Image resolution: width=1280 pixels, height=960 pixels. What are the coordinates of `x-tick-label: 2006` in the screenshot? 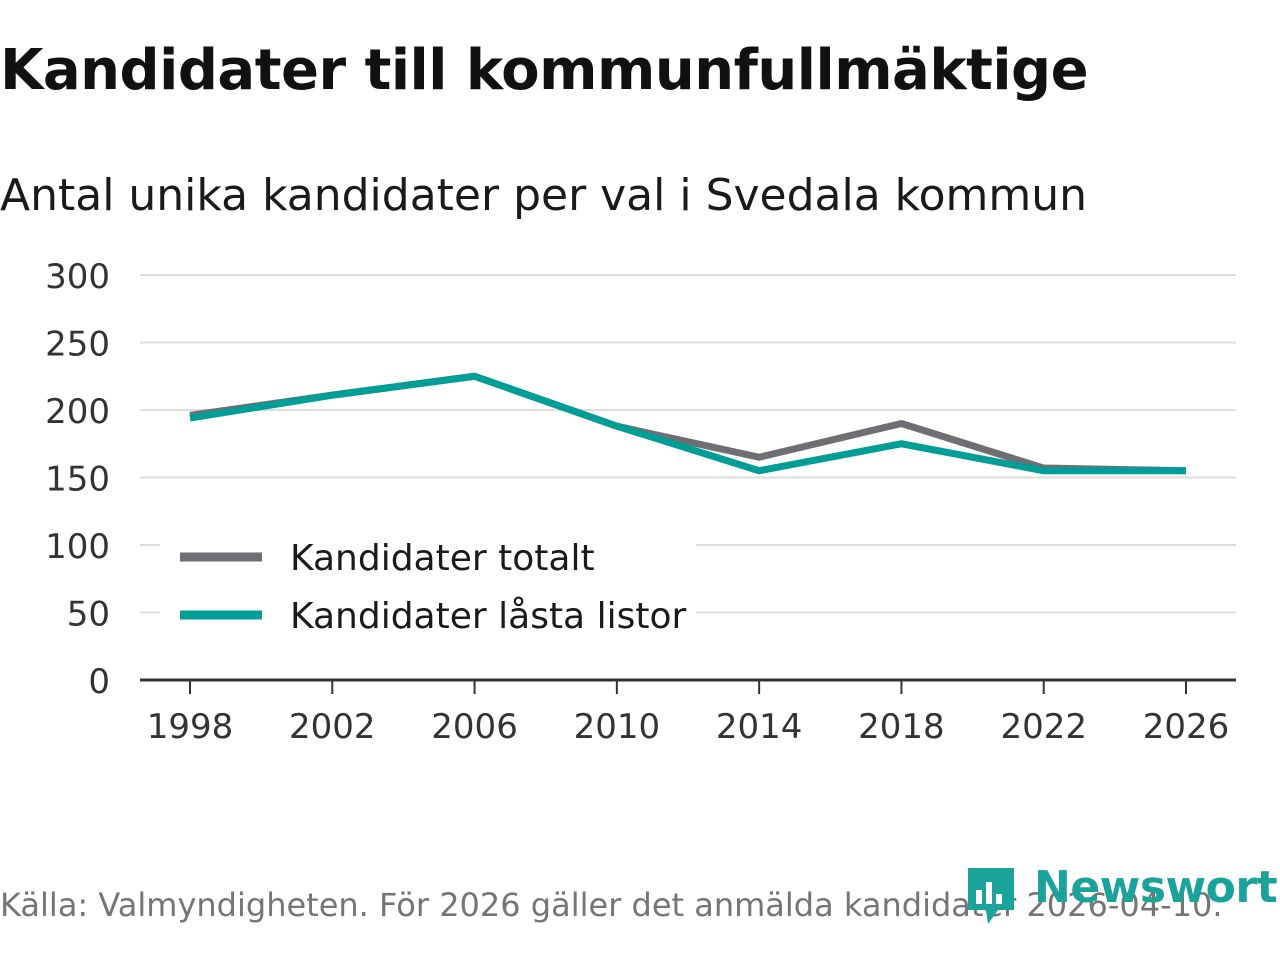 It's located at (474, 727).